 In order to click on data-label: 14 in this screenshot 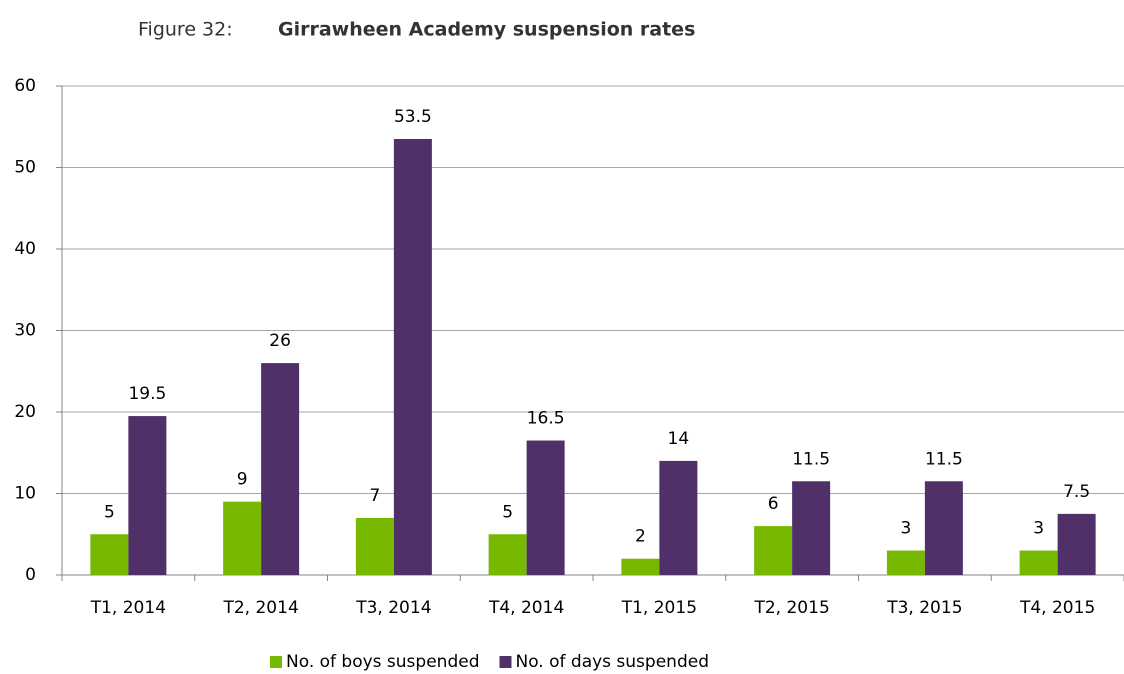, I will do `click(679, 439)`.